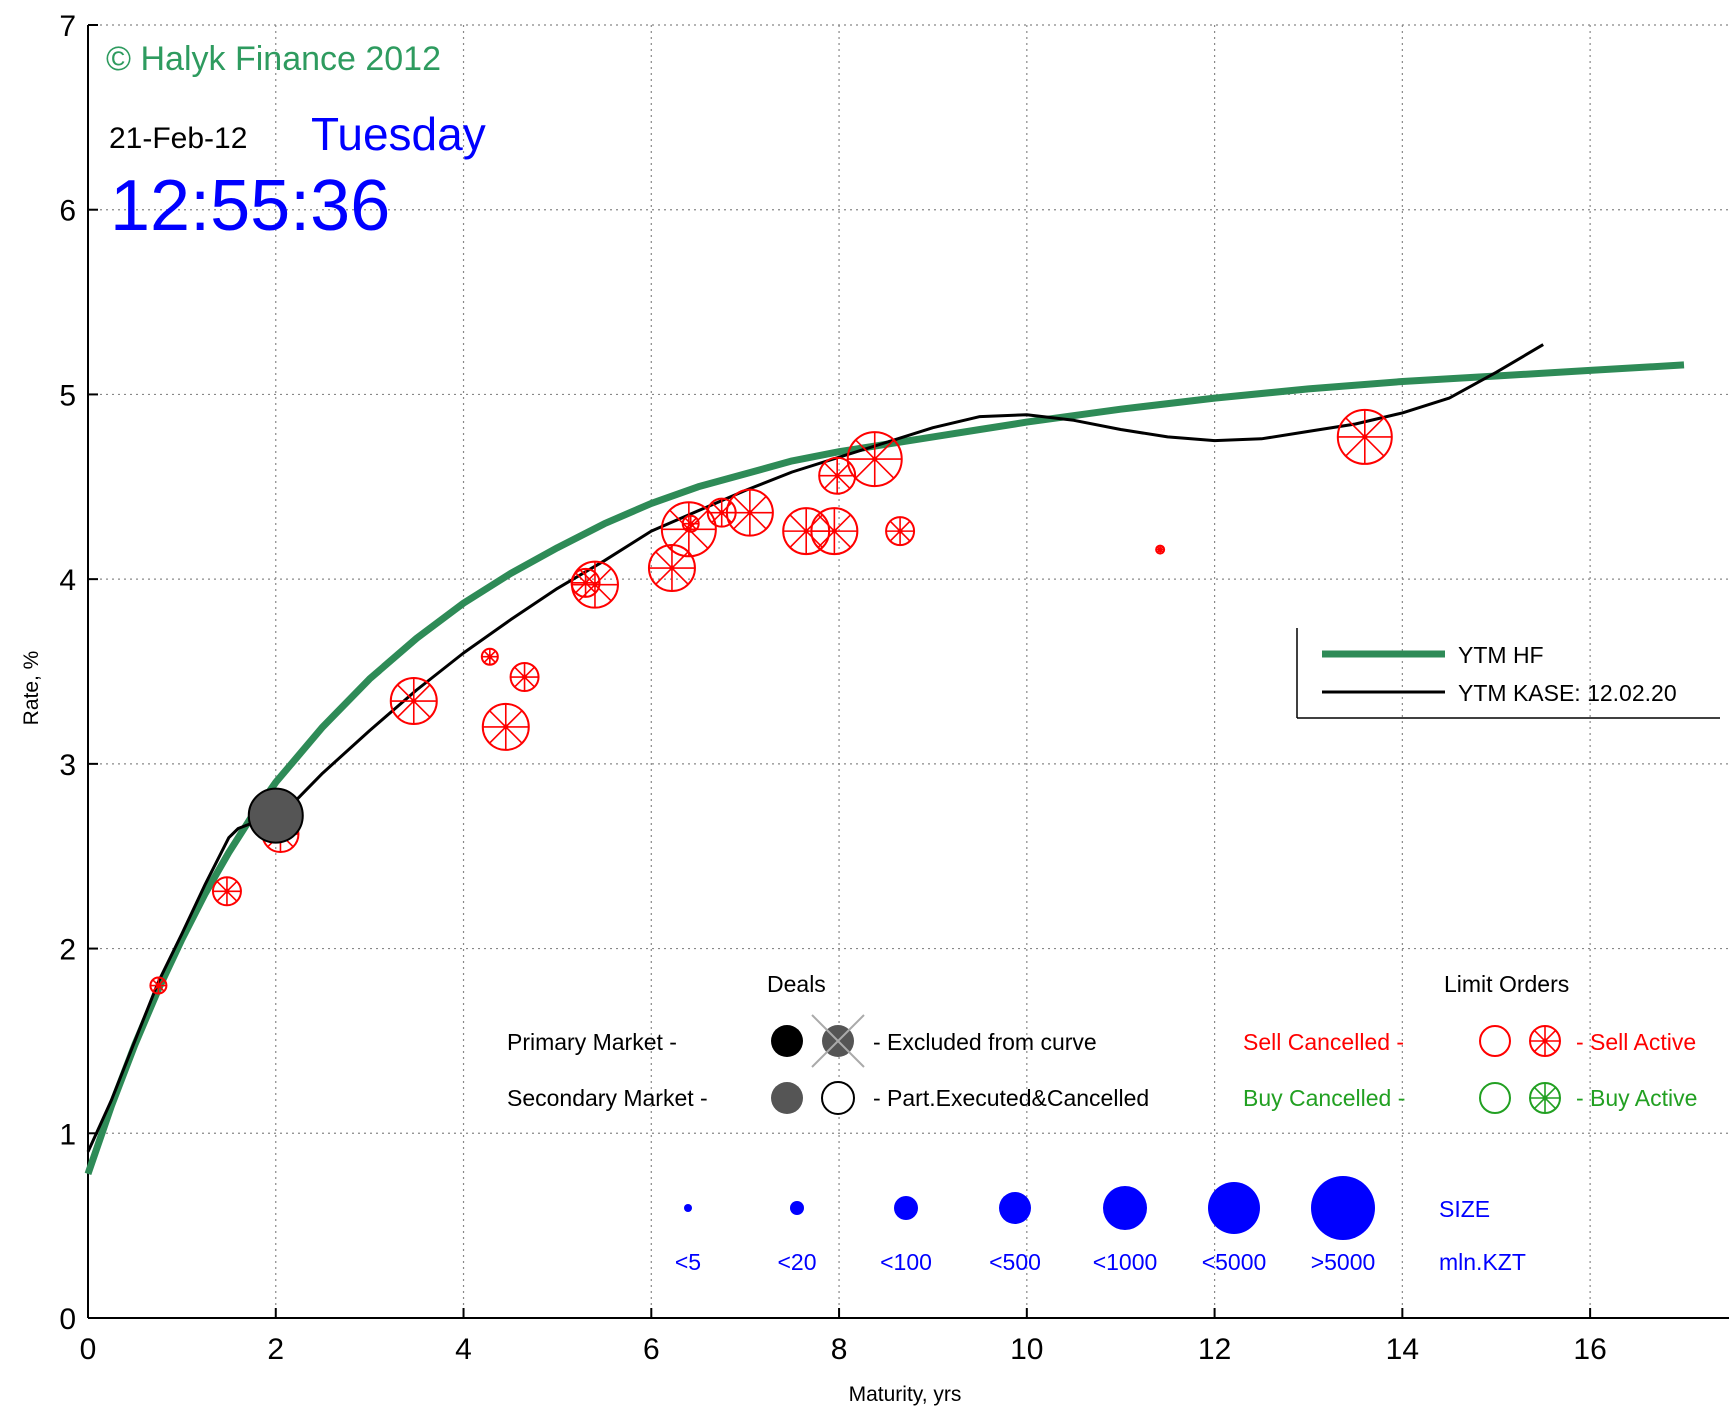  I want to click on date-text: 21-Feb-12, so click(178, 138).